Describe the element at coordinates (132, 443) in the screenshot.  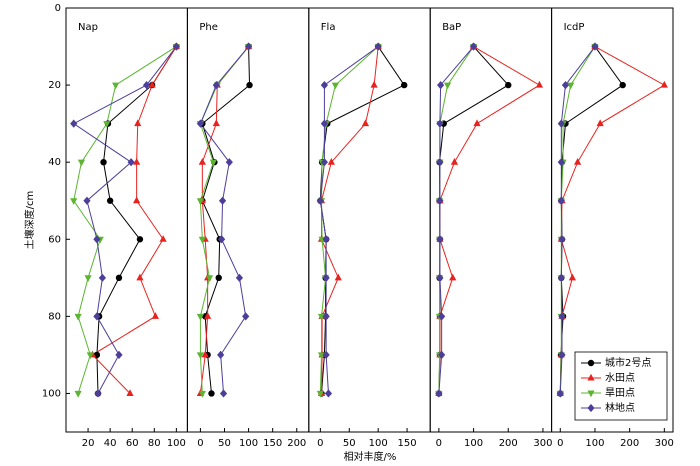
I see `x-tick-label: 60` at that location.